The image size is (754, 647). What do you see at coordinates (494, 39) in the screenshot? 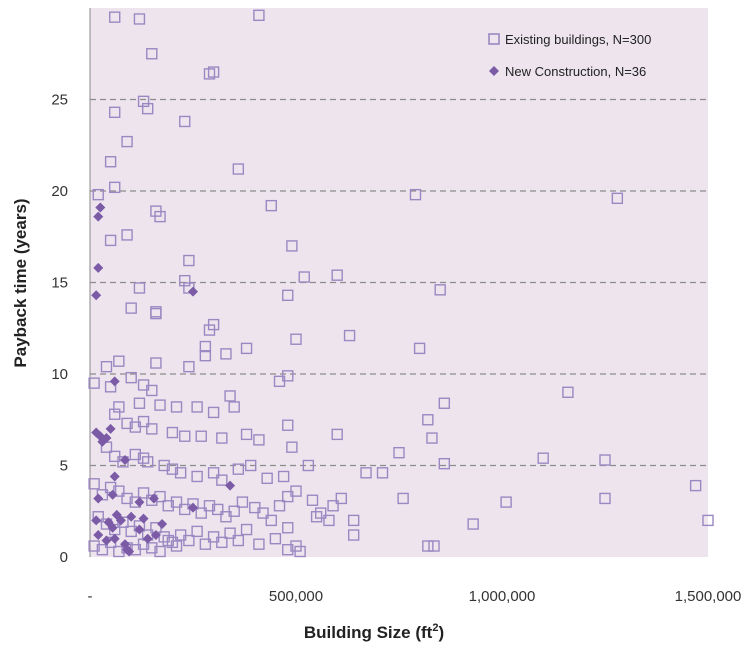
I see `legend-marker-existing` at bounding box center [494, 39].